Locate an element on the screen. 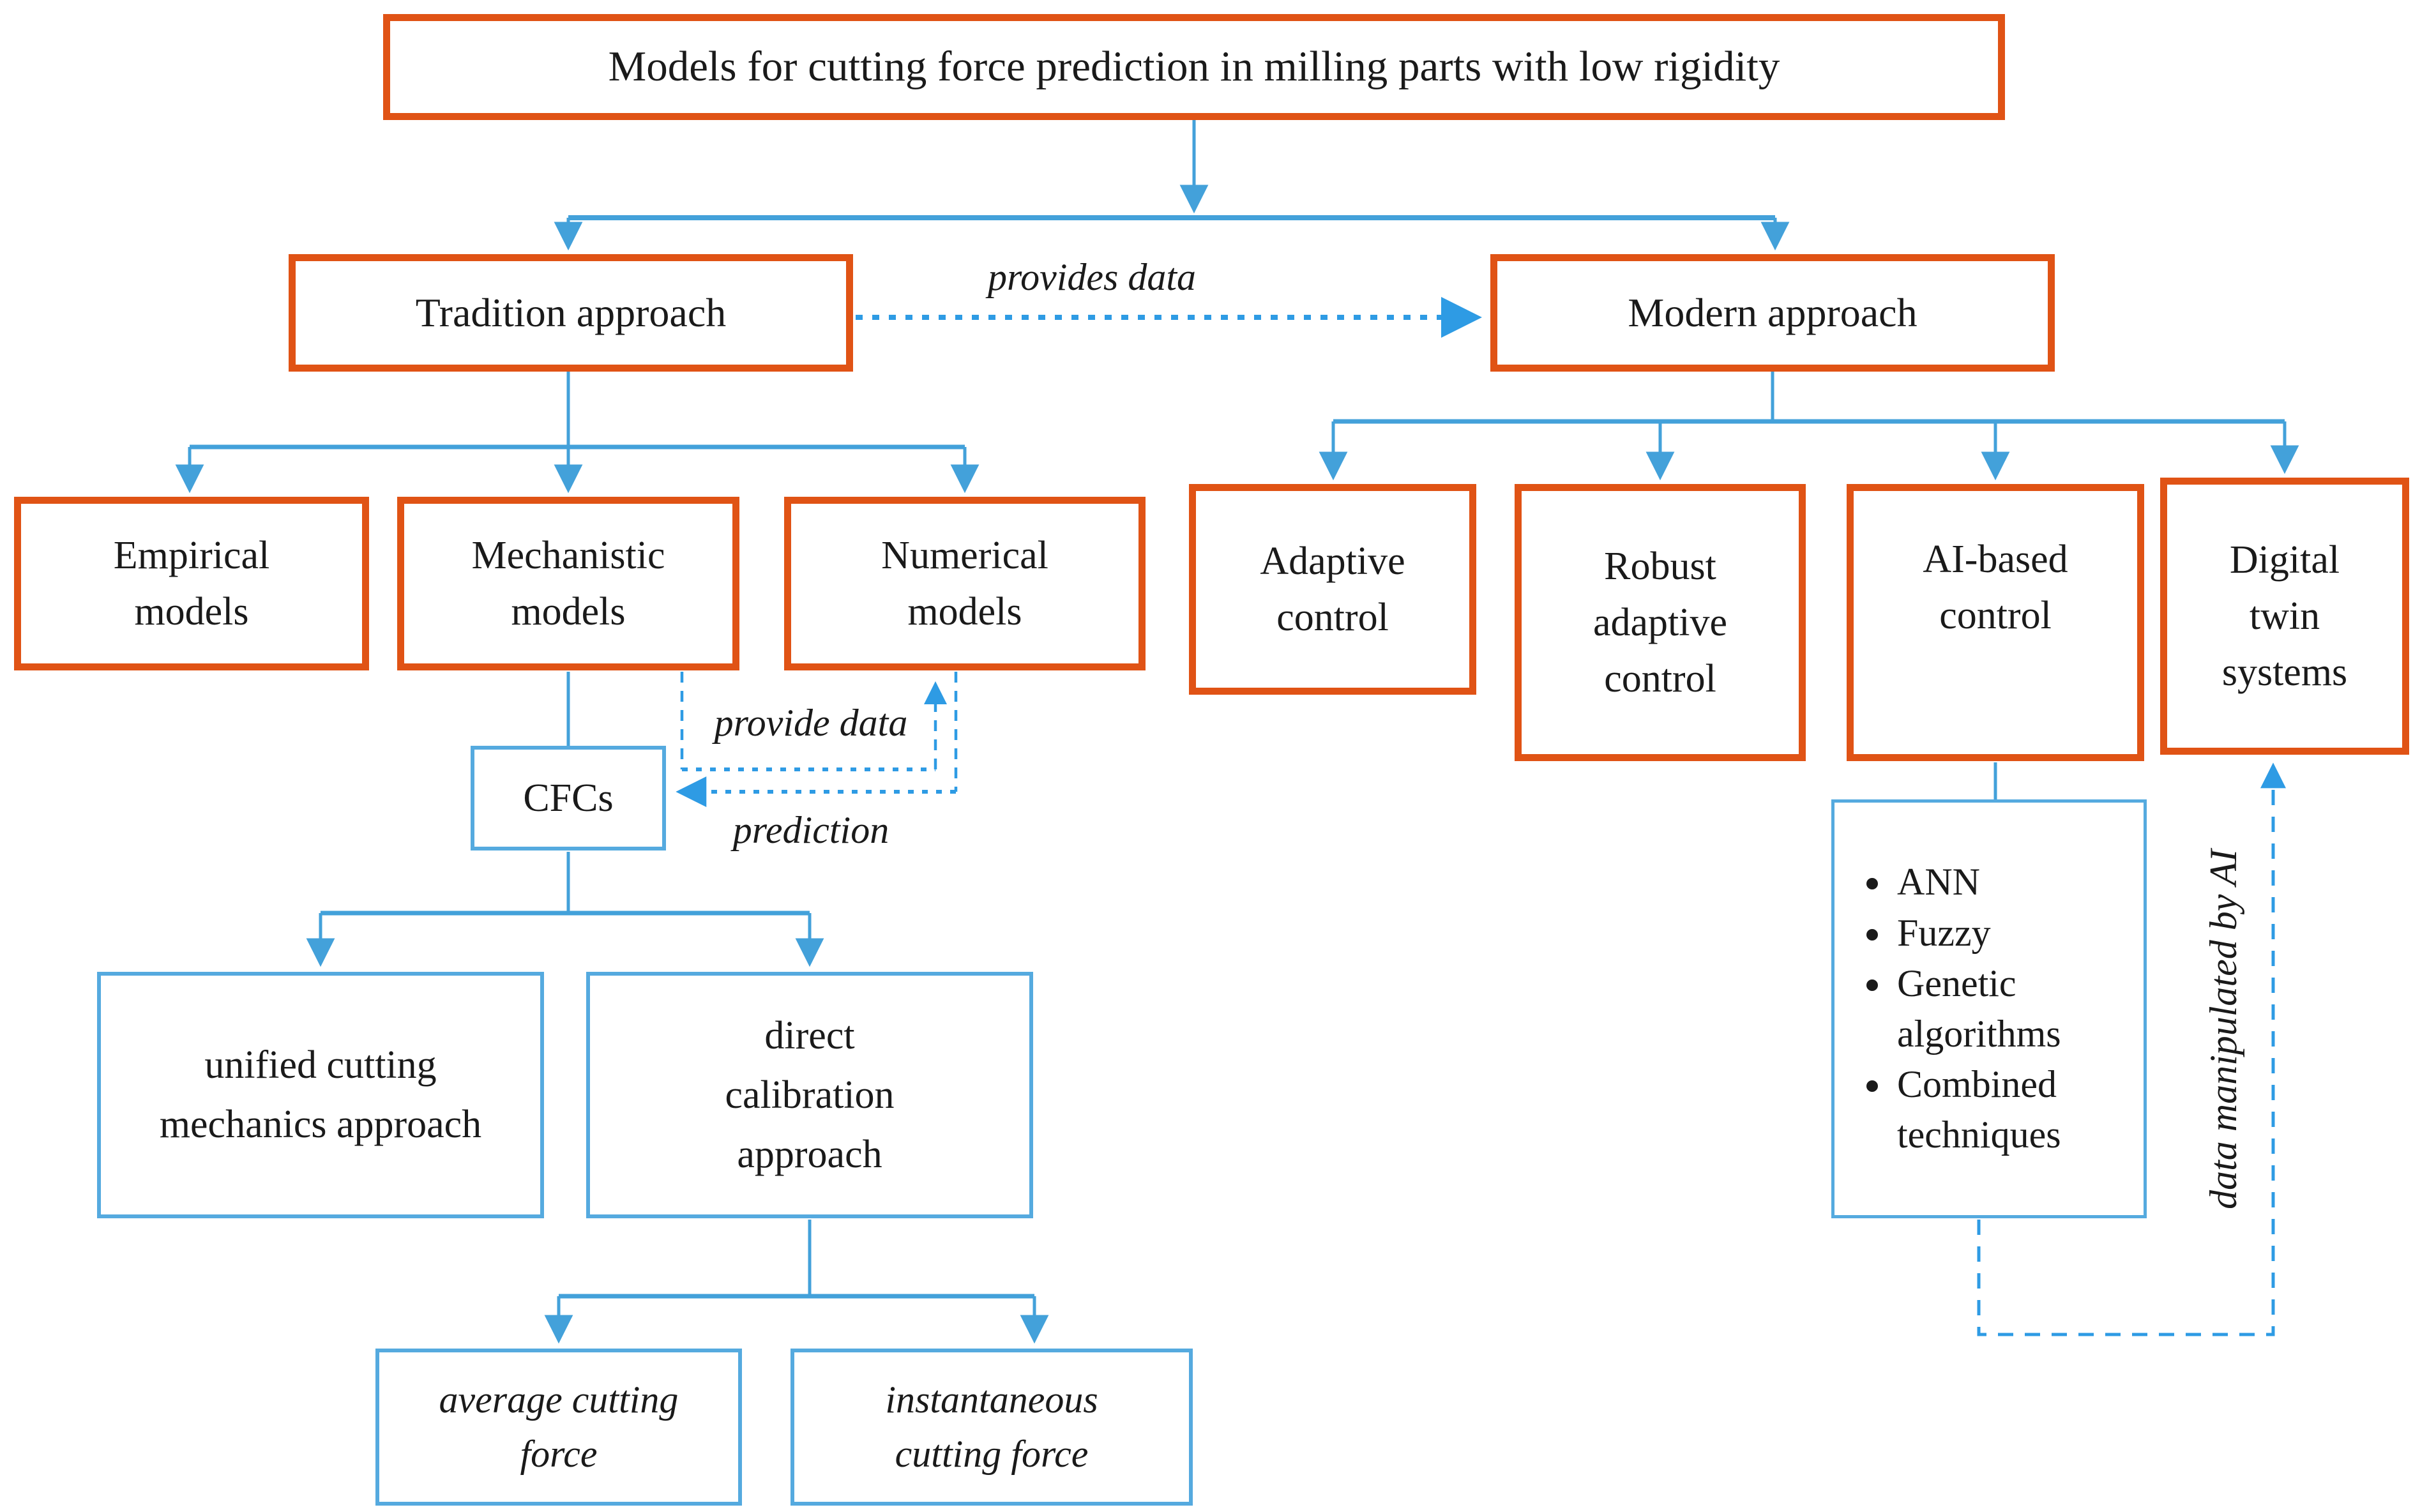  node-tradition-label: Tradition approach is located at coordinates (571, 312).